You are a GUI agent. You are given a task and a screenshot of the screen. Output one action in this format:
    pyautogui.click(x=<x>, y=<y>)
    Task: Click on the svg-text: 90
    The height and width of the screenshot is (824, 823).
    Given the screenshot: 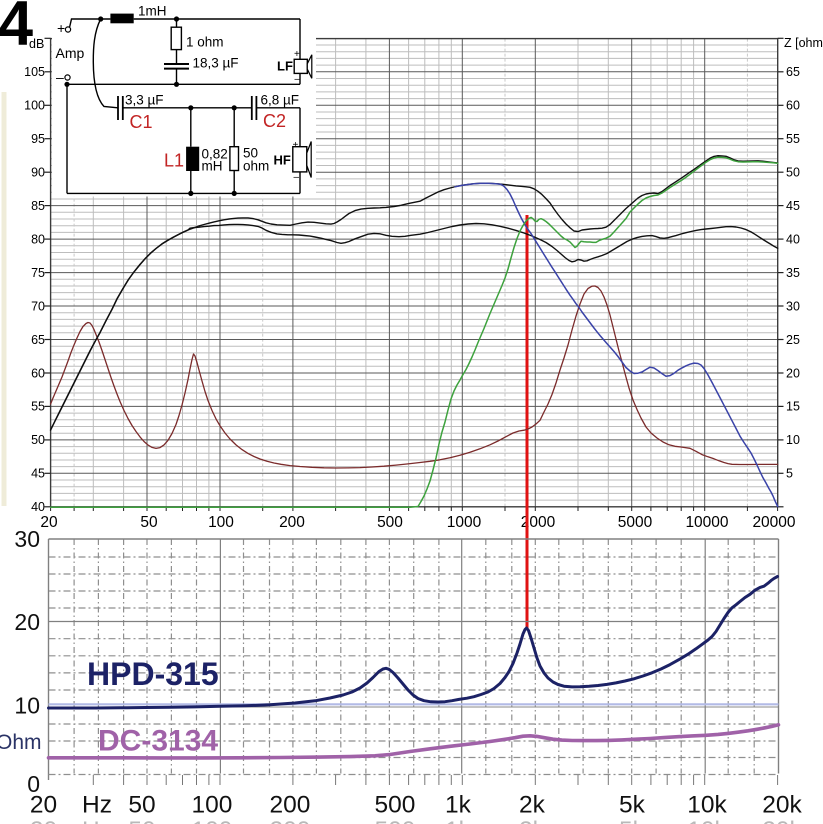 What is the action you would take?
    pyautogui.click(x=38, y=173)
    